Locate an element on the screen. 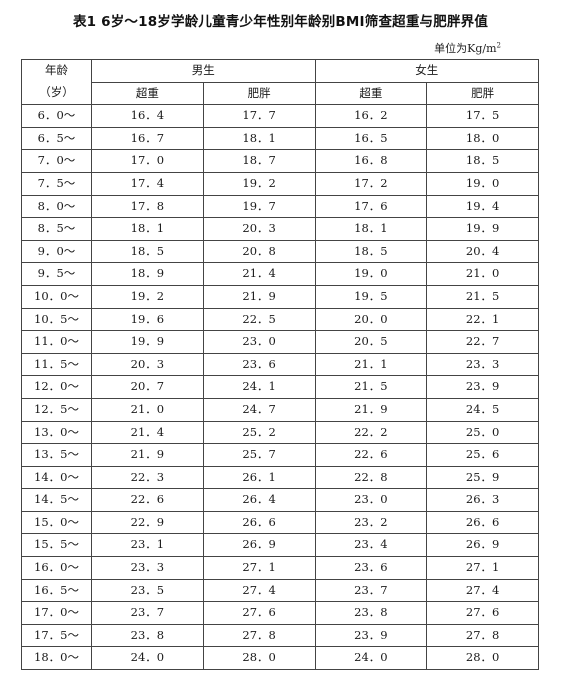 The image size is (561, 697). male-obese-cell: 27．6 is located at coordinates (259, 613).